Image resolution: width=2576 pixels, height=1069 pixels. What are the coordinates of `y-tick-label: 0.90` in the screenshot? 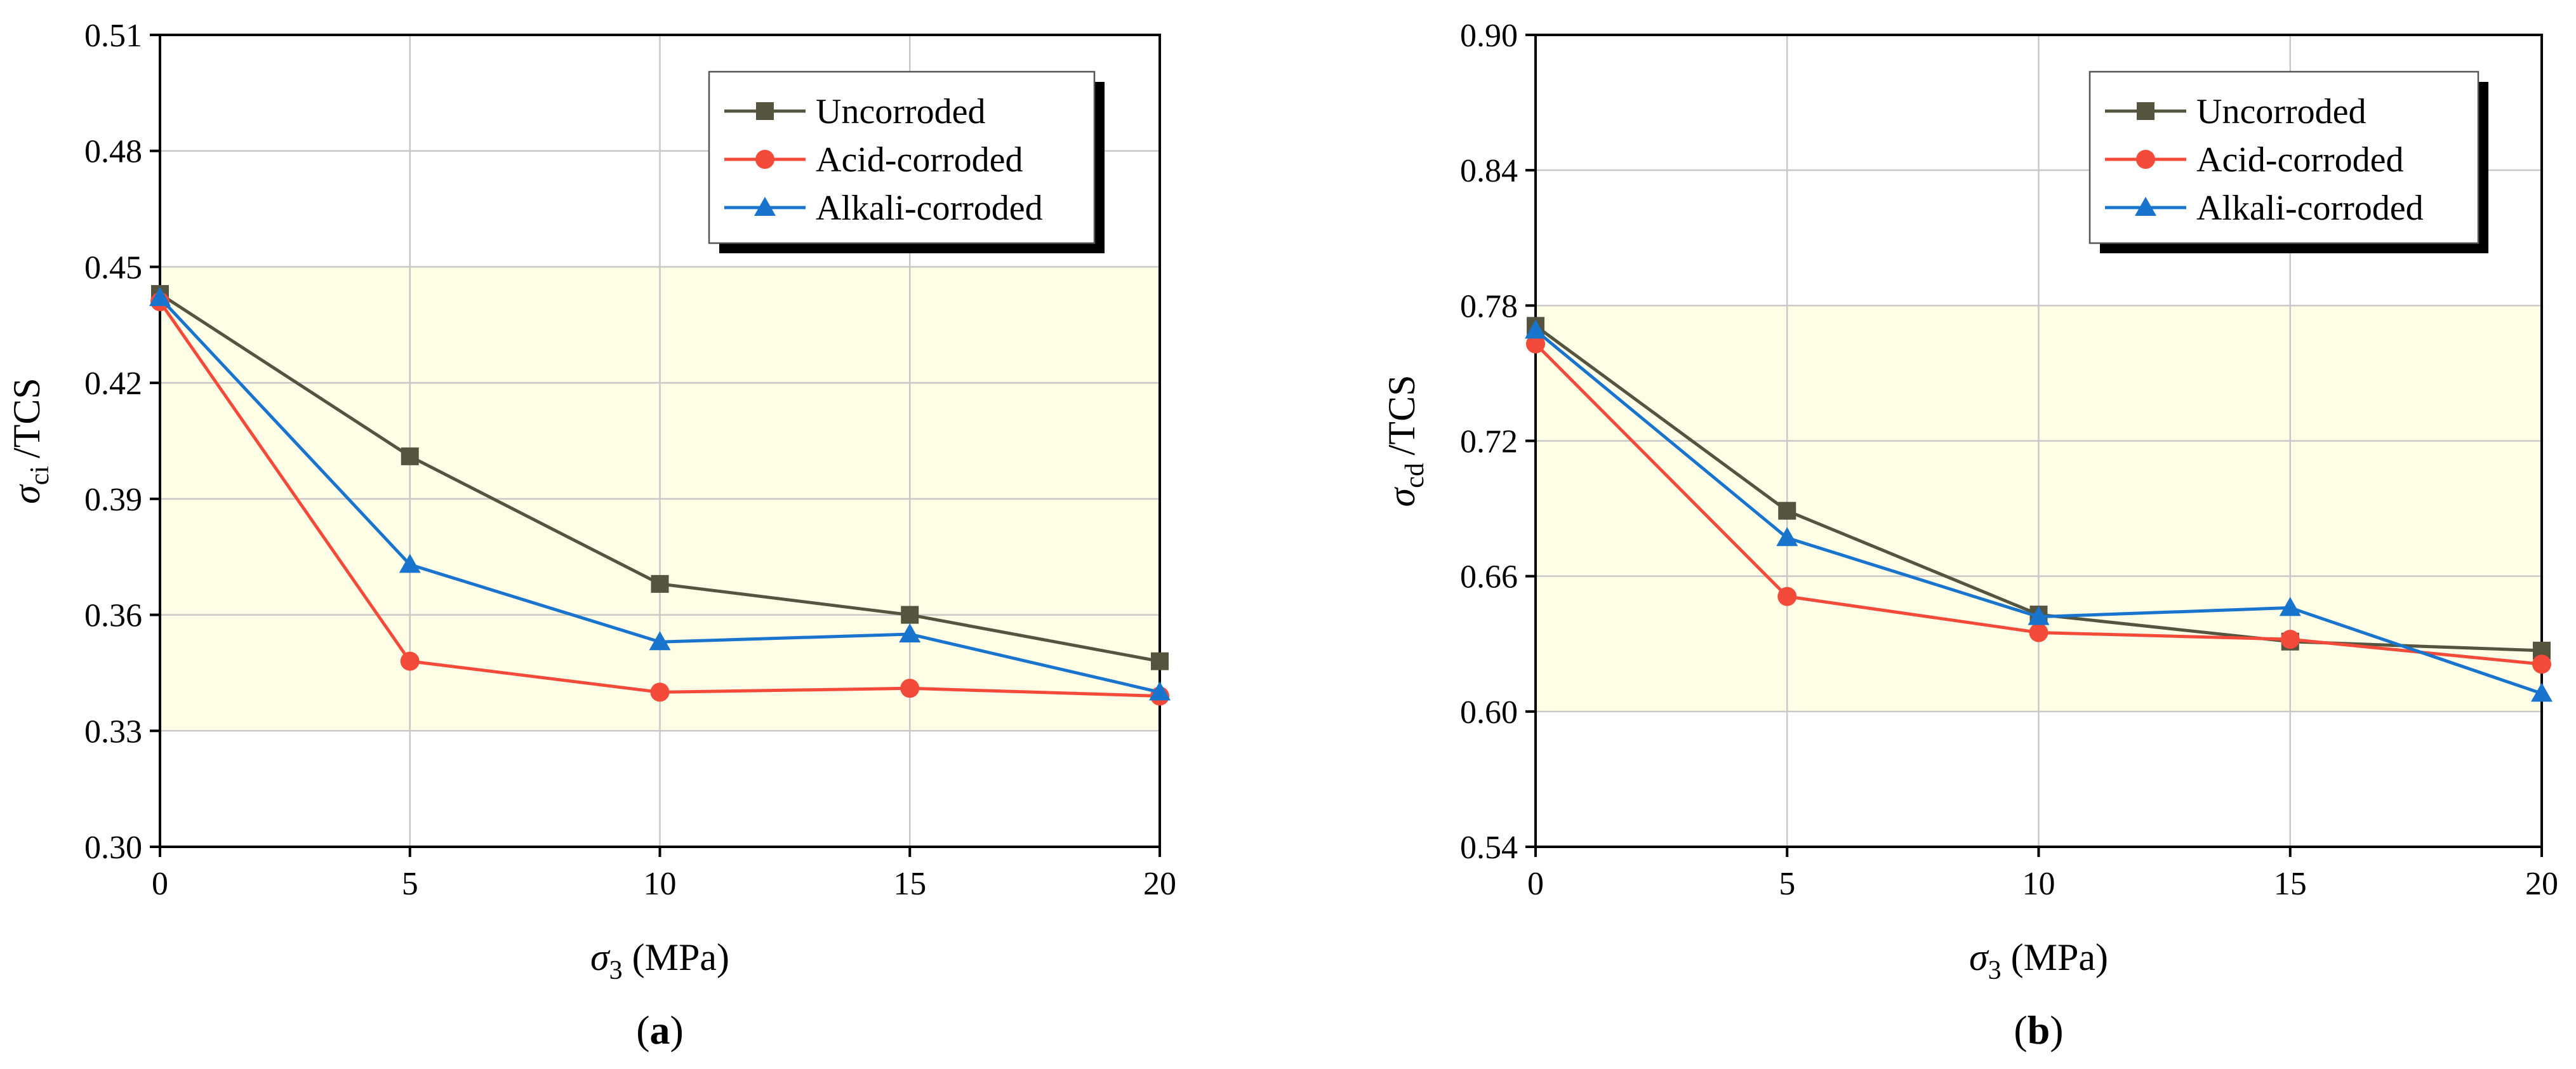 It's located at (1489, 36).